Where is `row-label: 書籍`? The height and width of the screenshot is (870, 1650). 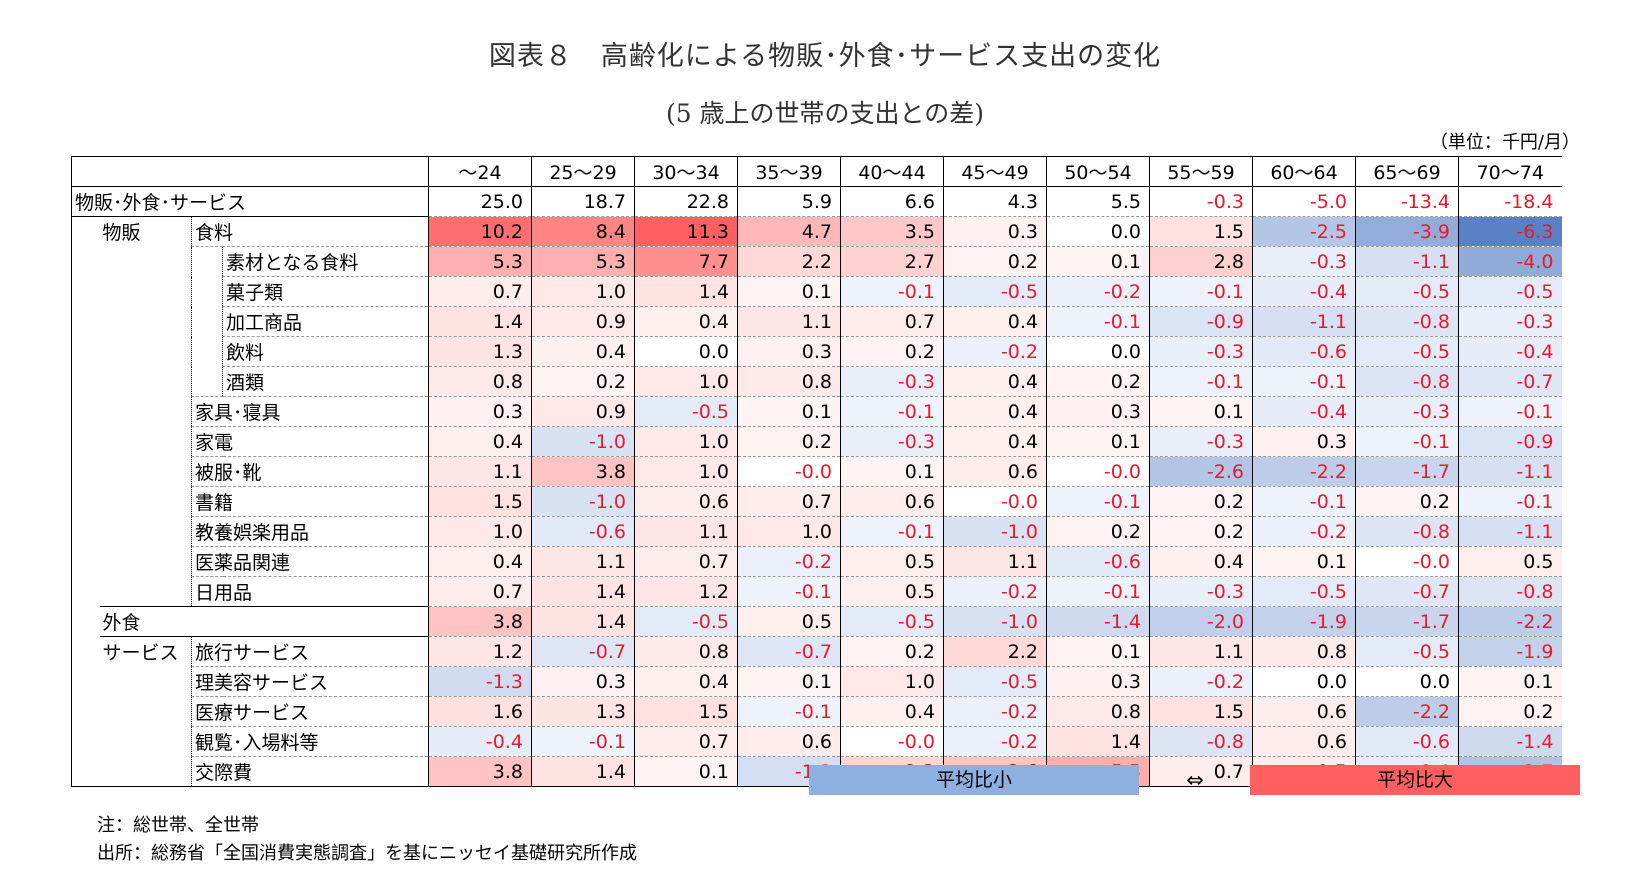 row-label: 書籍 is located at coordinates (310, 501).